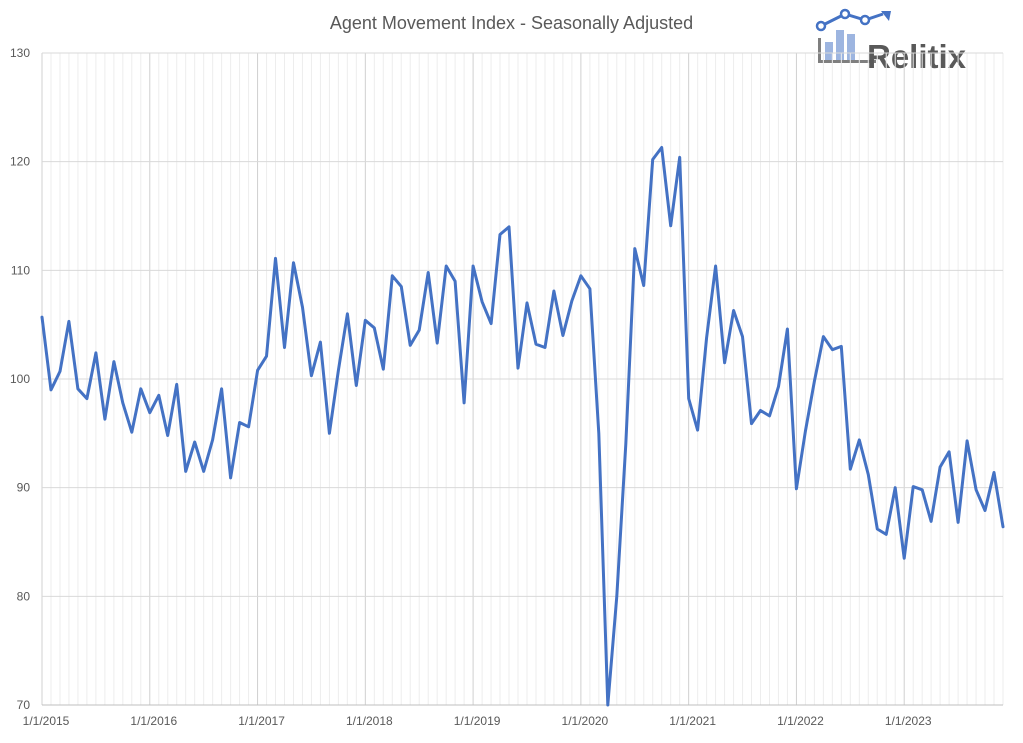 The image size is (1023, 743). What do you see at coordinates (153, 721) in the screenshot?
I see `x-tick-label: 1/1/2016` at bounding box center [153, 721].